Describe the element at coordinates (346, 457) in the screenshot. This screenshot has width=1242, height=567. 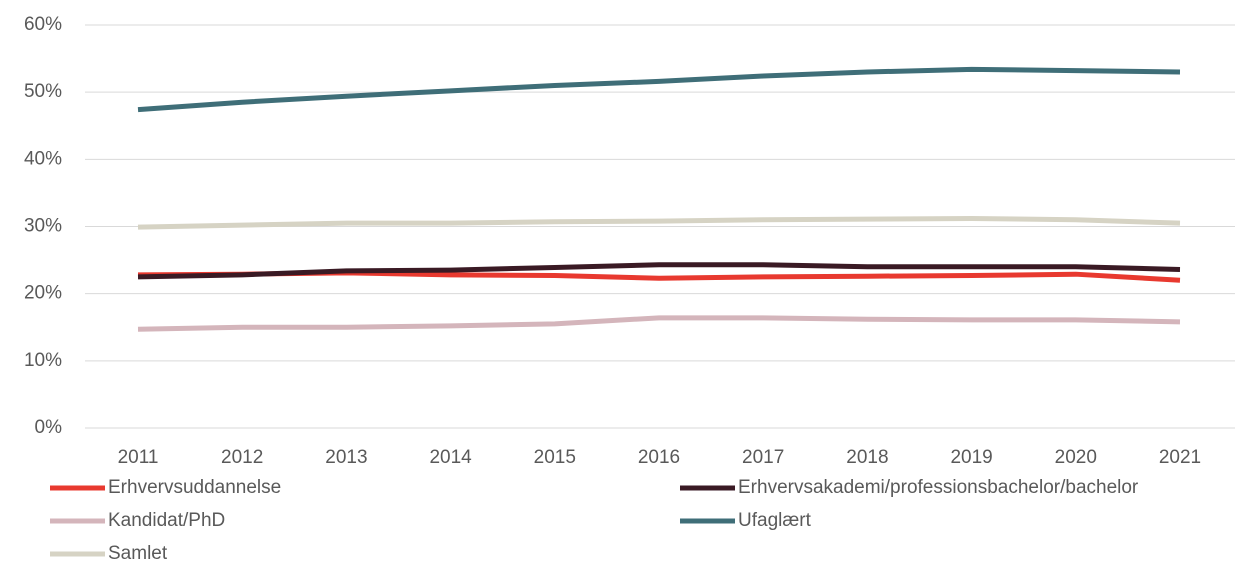
I see `x-tick-label: 2013` at that location.